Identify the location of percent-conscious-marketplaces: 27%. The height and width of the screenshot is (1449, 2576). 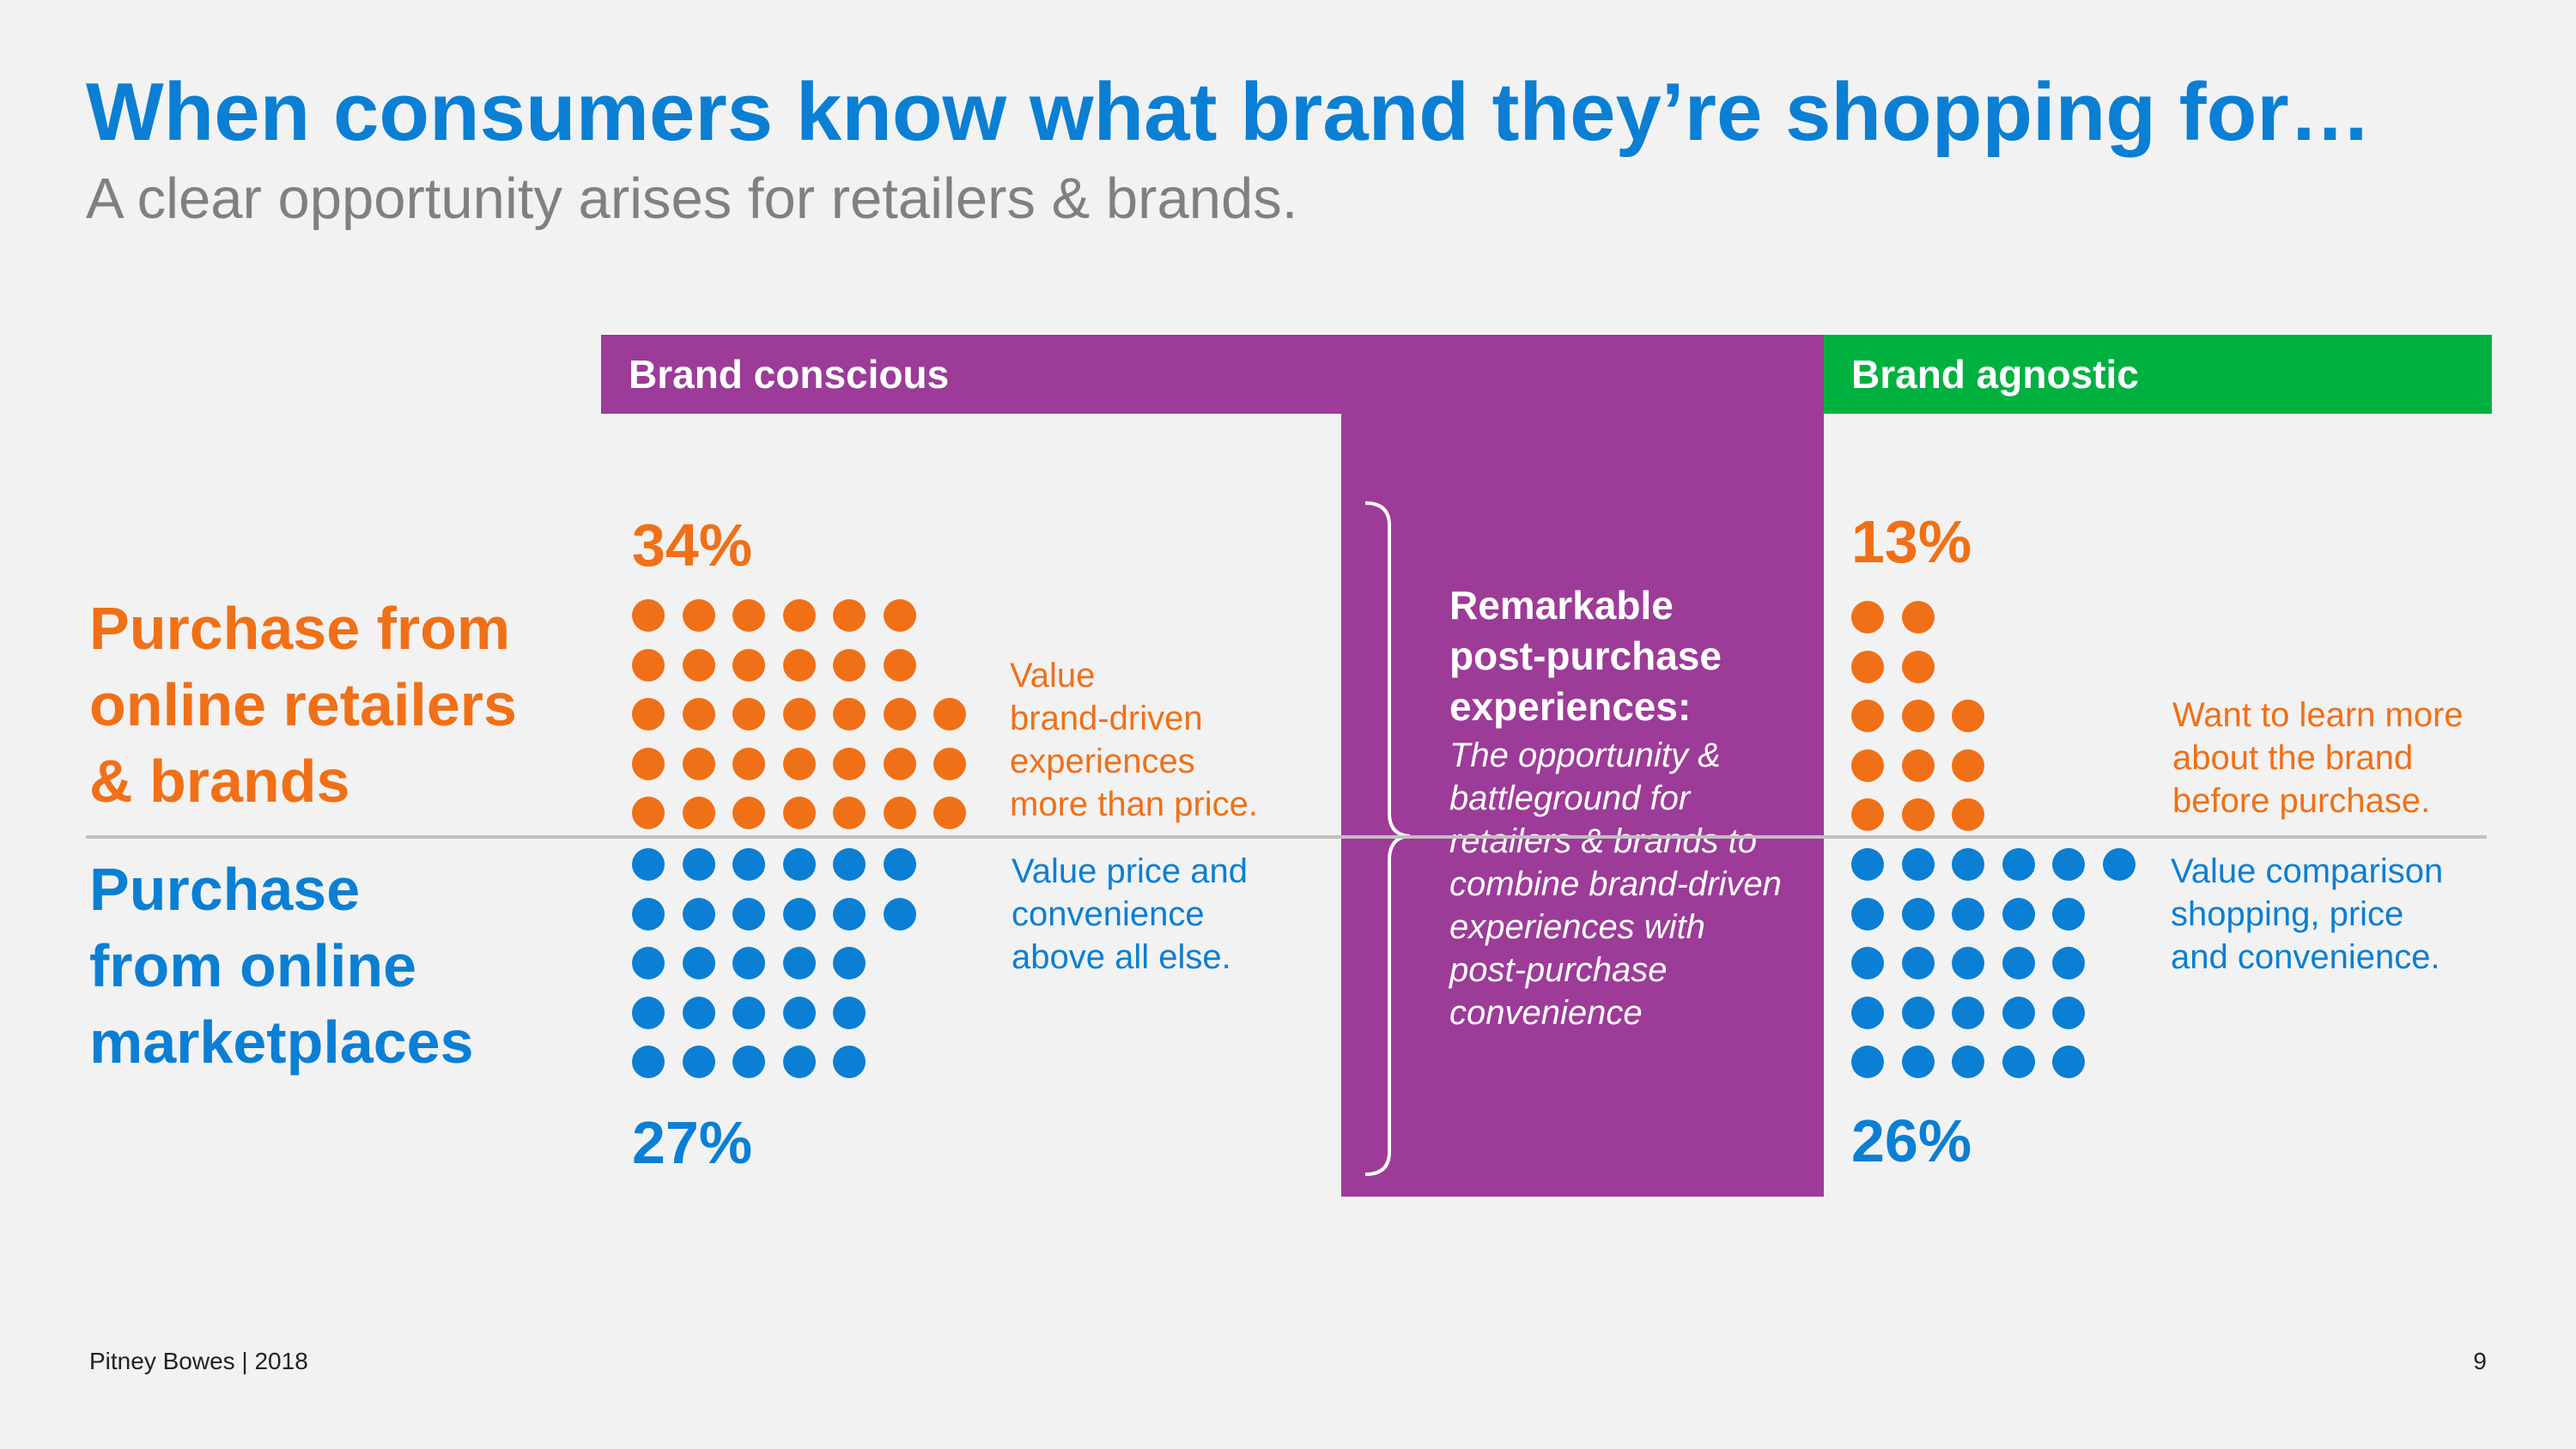
(693, 1142).